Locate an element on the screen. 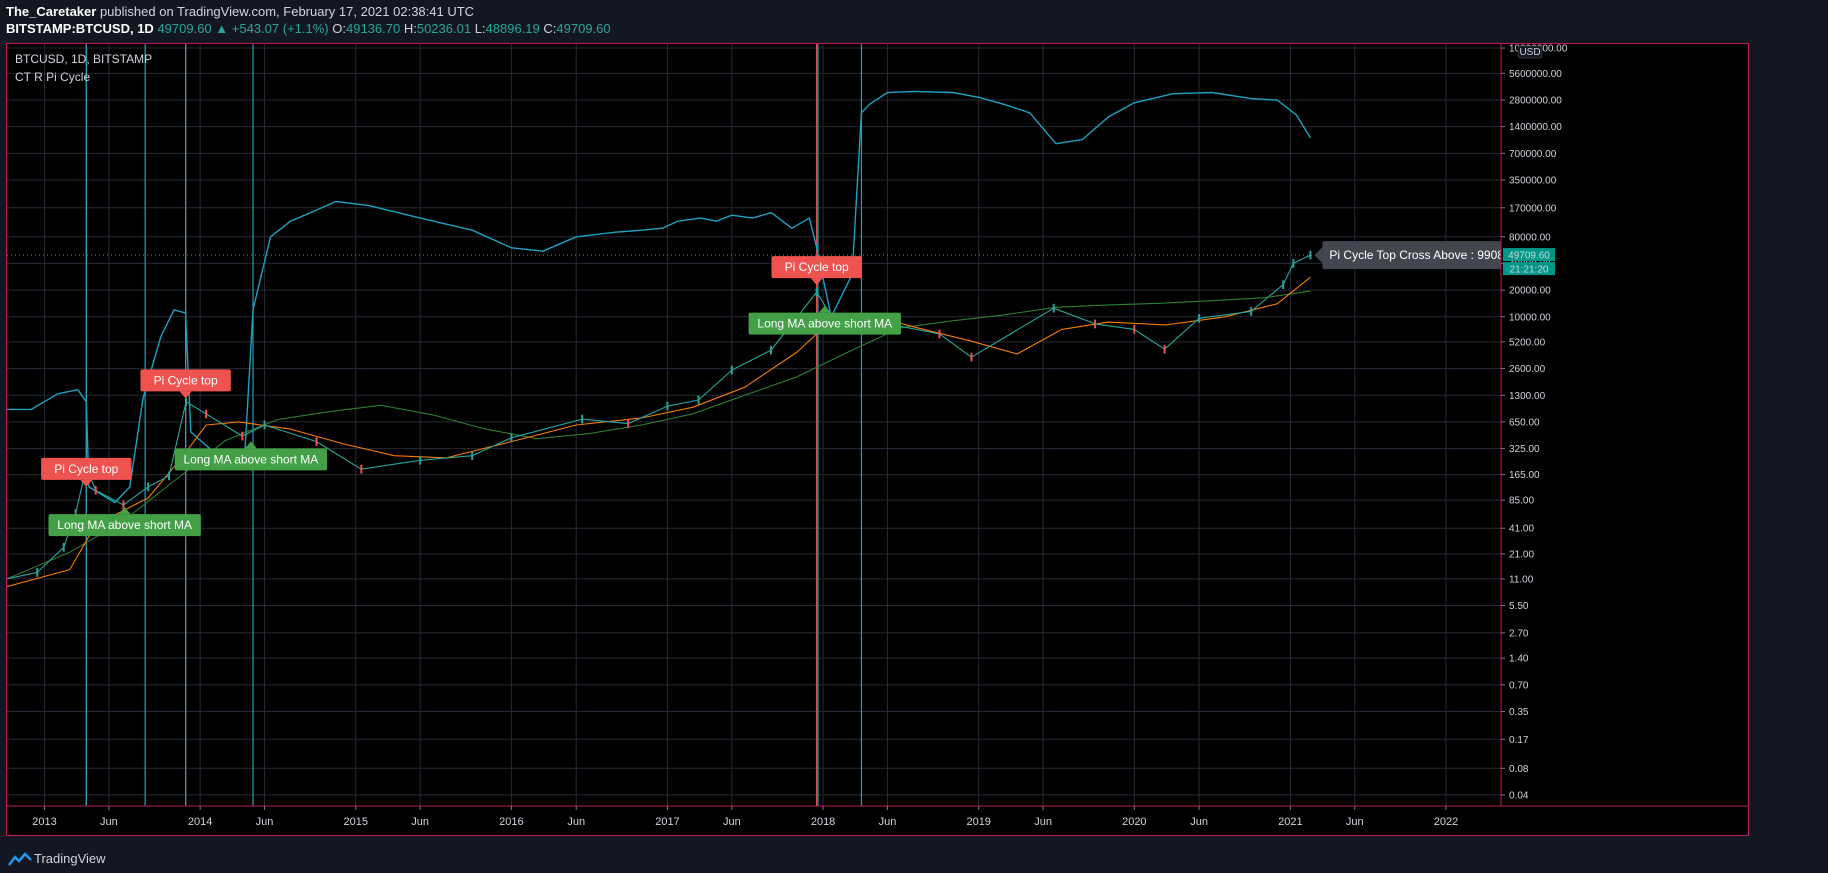 Image resolution: width=1828 pixels, height=873 pixels. currency-label: USD is located at coordinates (1529, 52).